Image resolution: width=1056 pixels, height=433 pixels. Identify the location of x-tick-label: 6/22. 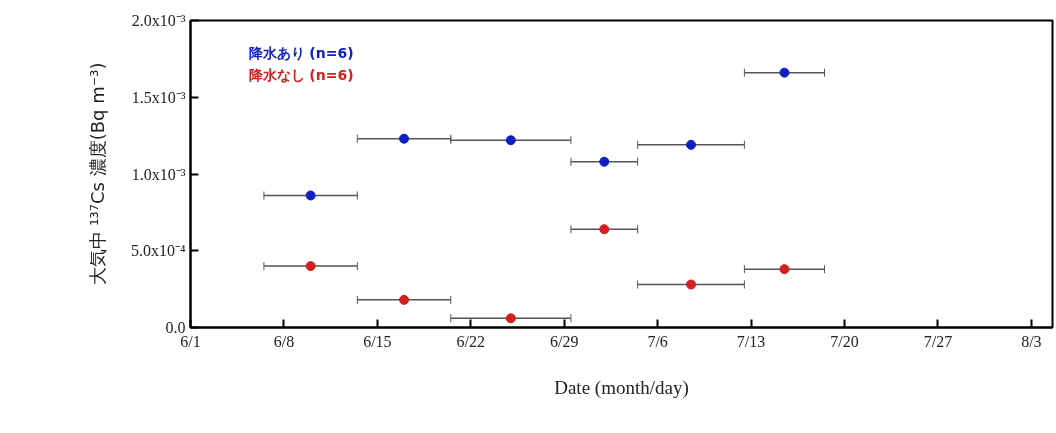
(471, 341).